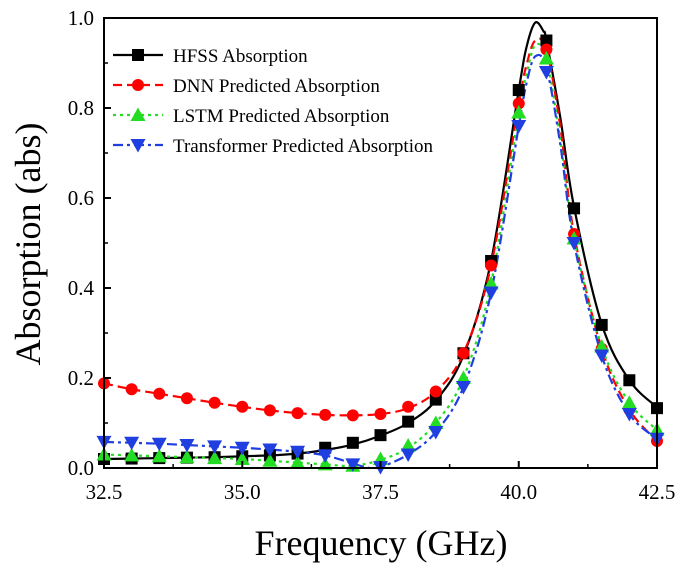 This screenshot has width=685, height=573. What do you see at coordinates (240, 56) in the screenshot?
I see `hfss-absorption-legend-label: HFSS Absorption` at bounding box center [240, 56].